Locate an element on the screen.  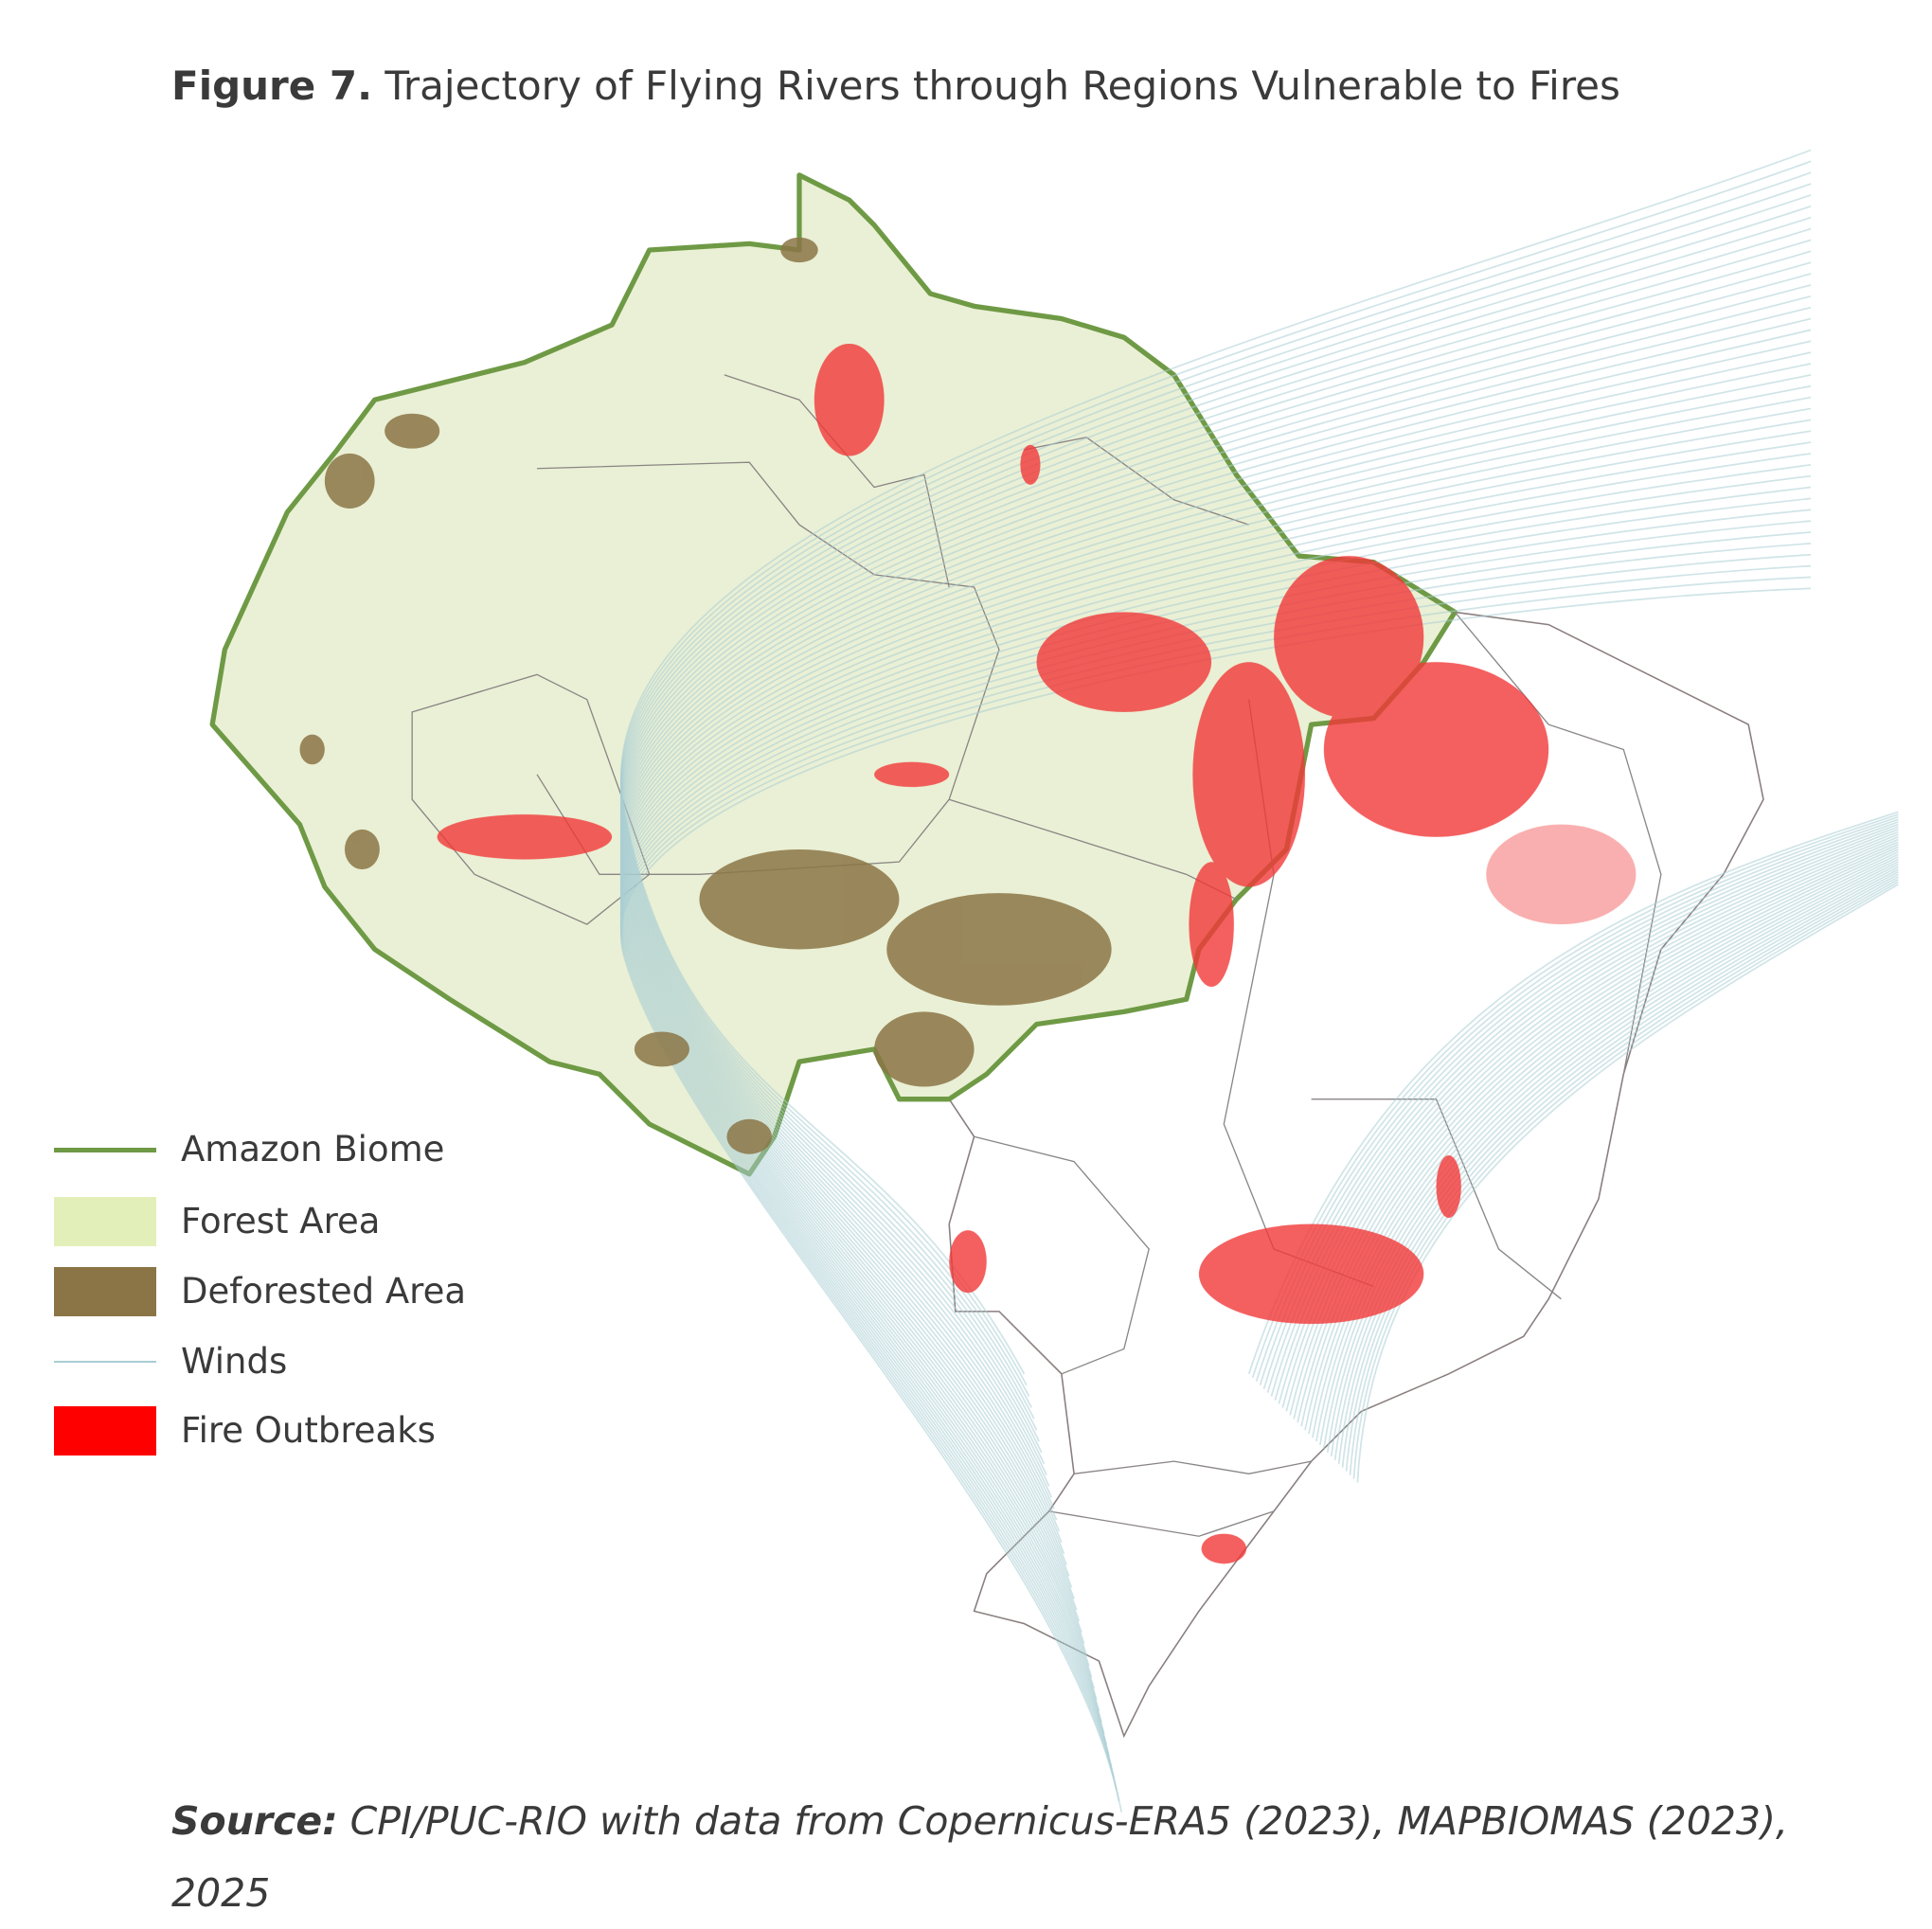
legend-item: Fire Outbreaks is located at coordinates (338, 1430).